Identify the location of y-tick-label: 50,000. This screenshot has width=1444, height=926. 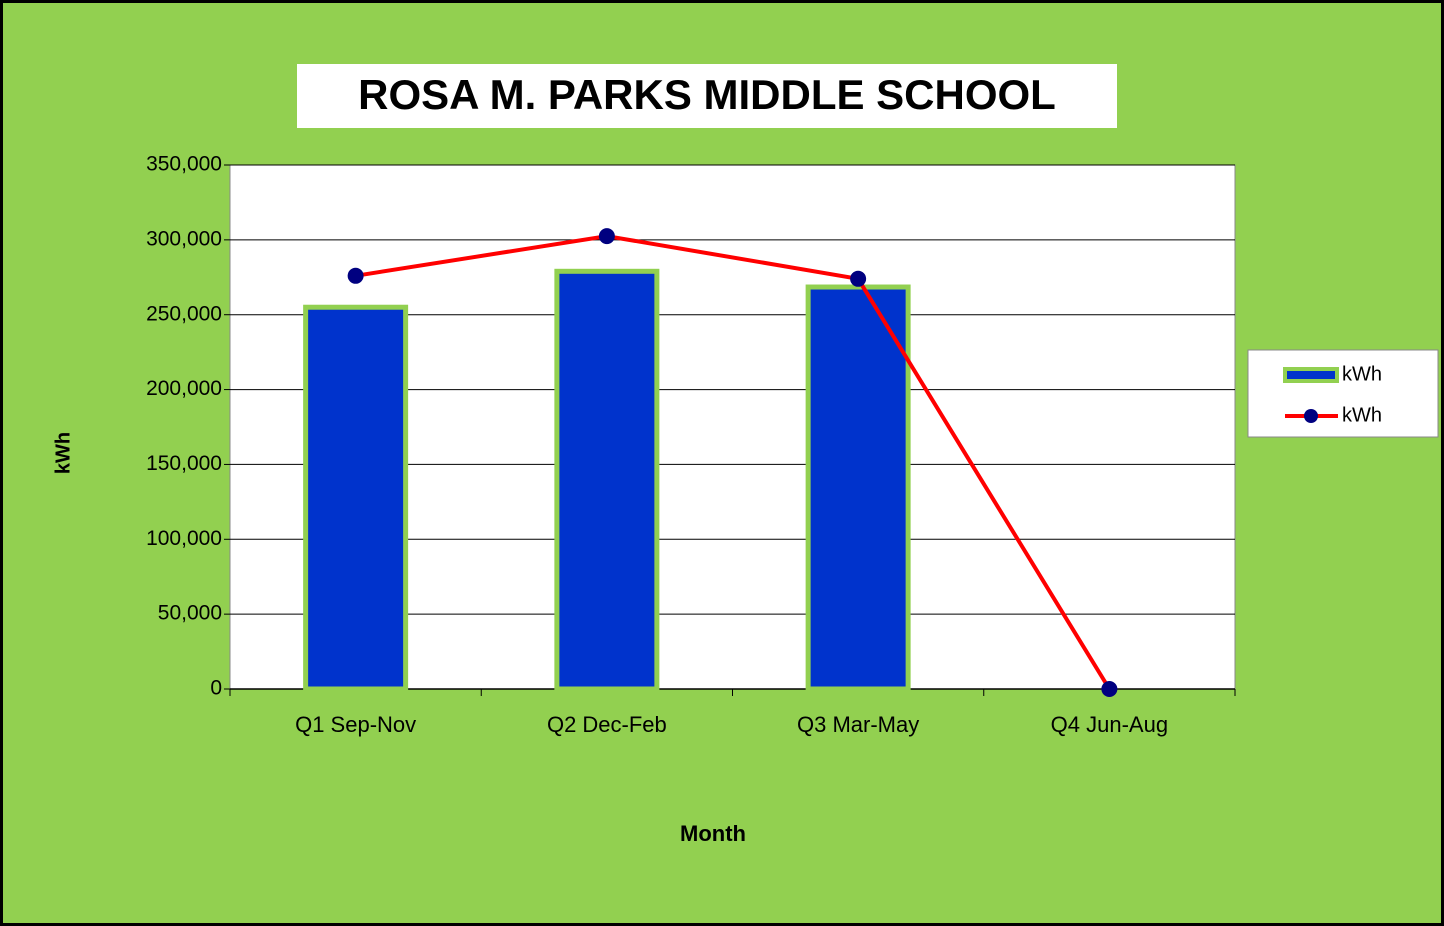
(190, 613).